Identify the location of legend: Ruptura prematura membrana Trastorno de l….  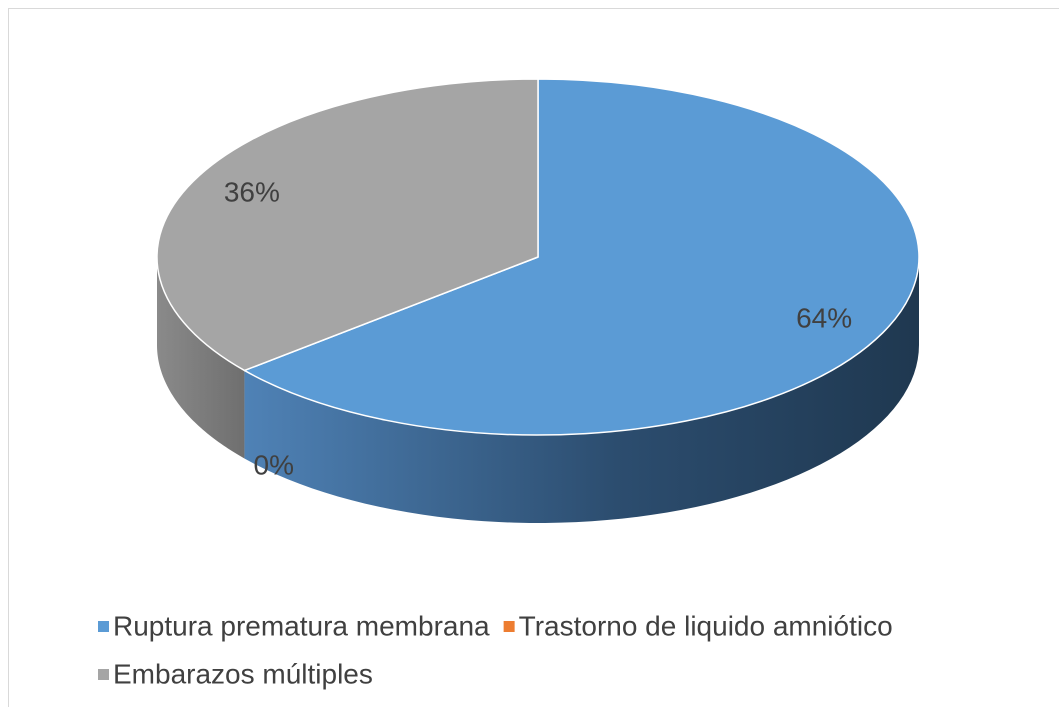
(495, 649).